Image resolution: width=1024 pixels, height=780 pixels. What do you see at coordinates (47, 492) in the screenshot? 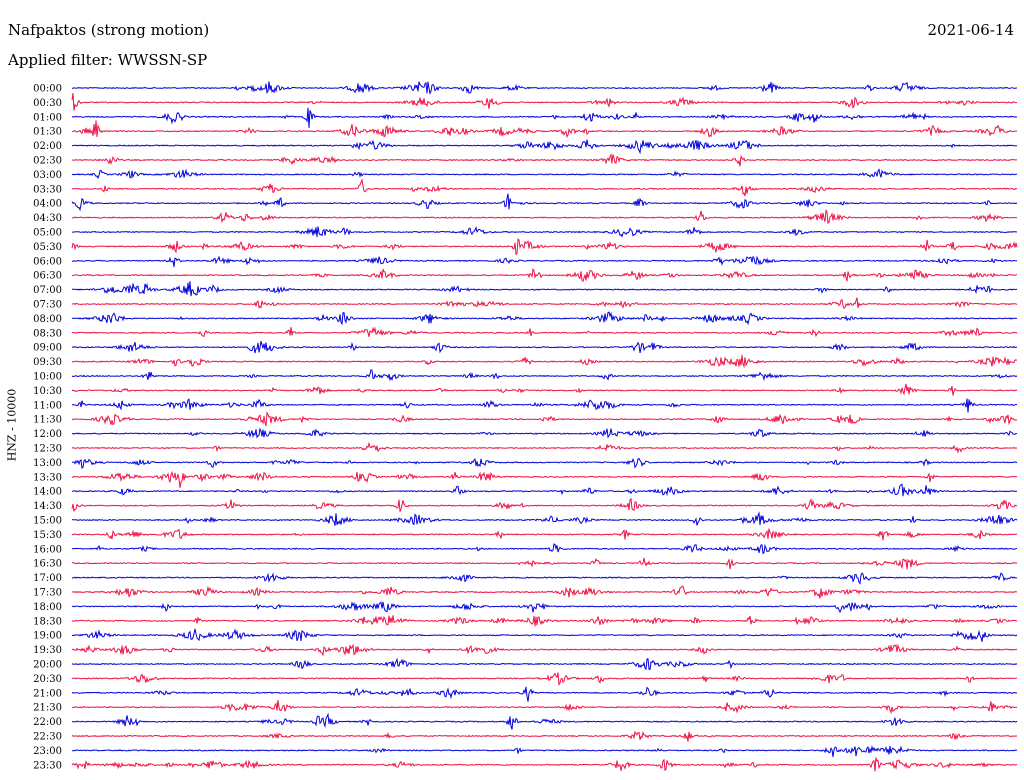
I see `row-tick-label: 14:00` at bounding box center [47, 492].